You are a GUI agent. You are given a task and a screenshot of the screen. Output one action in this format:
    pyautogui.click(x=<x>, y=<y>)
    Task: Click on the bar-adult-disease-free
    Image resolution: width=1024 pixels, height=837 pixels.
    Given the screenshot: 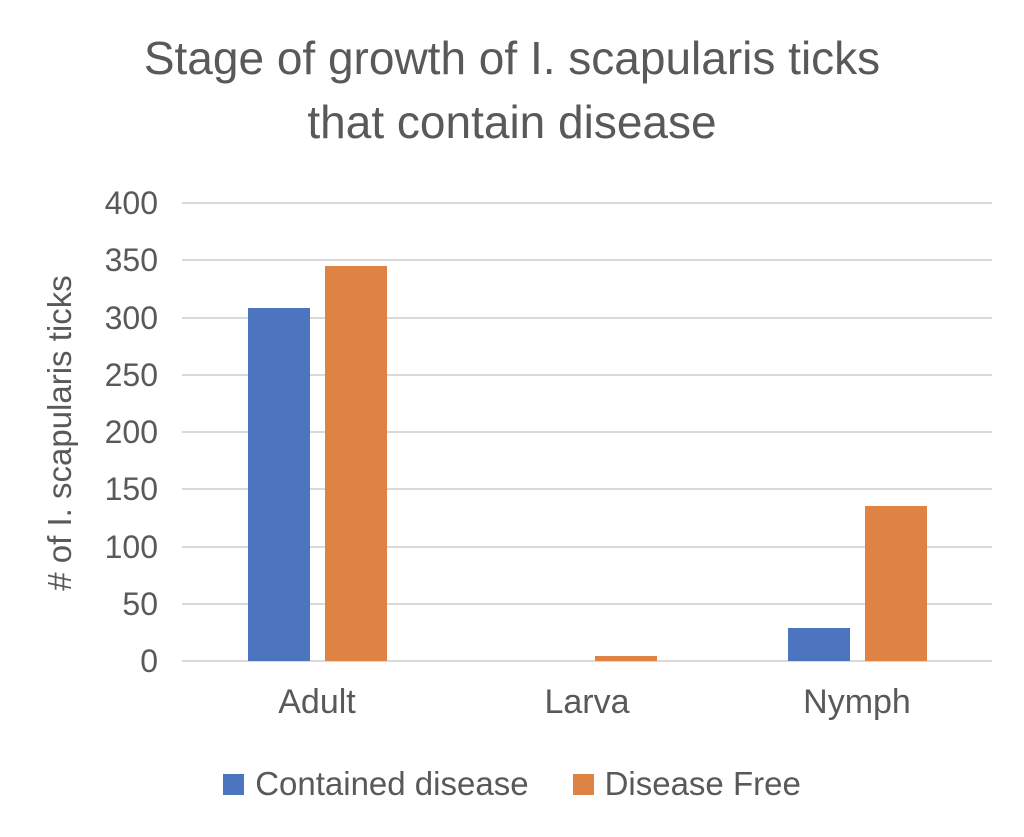 What is the action you would take?
    pyautogui.click(x=355, y=463)
    